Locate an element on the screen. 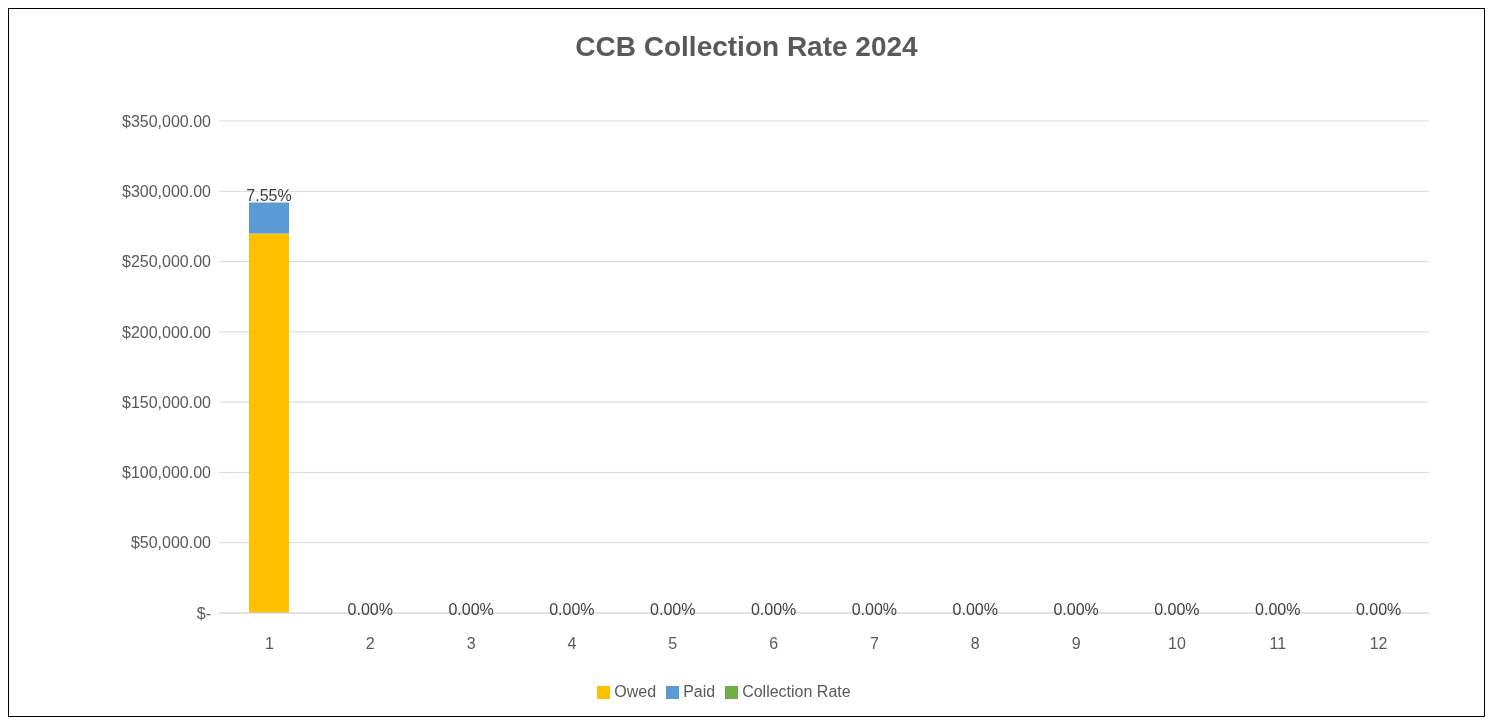  x-tick-label: 2 is located at coordinates (370, 643).